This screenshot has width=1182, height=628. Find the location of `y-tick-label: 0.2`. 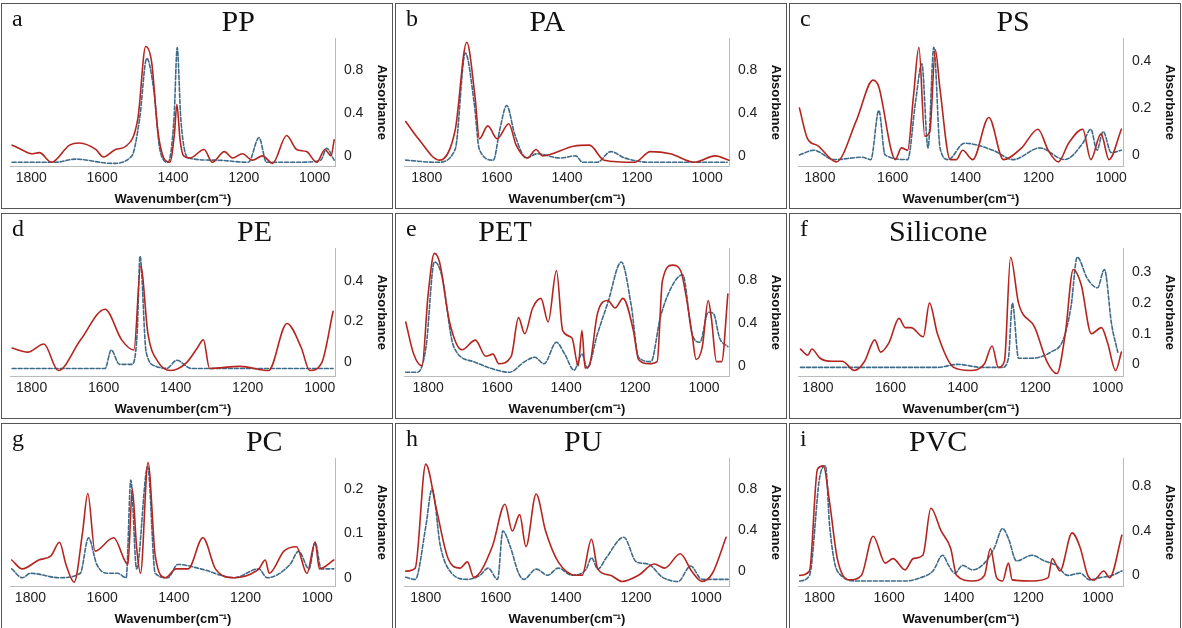

y-tick-label: 0.2 is located at coordinates (1141, 107).